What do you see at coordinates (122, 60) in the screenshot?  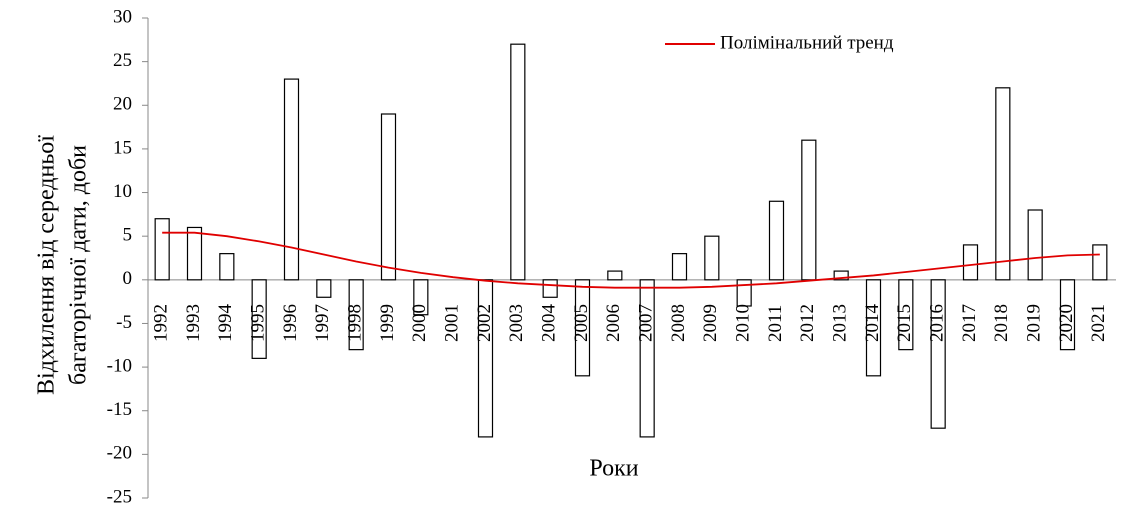 I see `y-tick-label: 25` at bounding box center [122, 60].